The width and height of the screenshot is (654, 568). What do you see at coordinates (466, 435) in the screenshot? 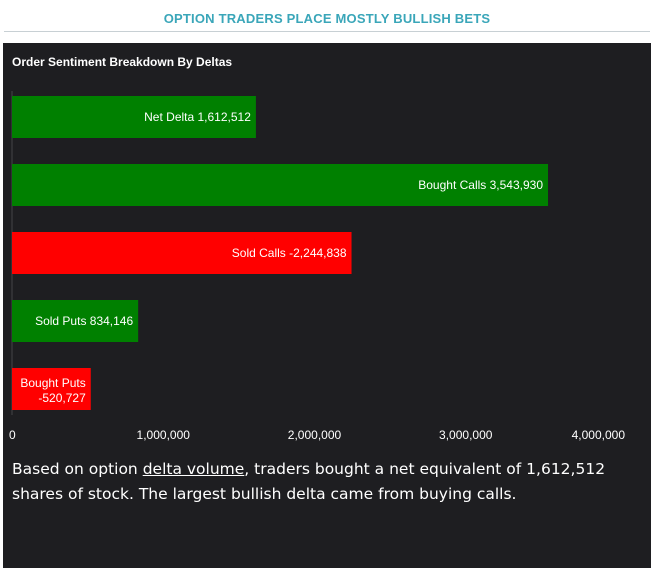
I see `x-tick-label: 3,000,000` at bounding box center [466, 435].